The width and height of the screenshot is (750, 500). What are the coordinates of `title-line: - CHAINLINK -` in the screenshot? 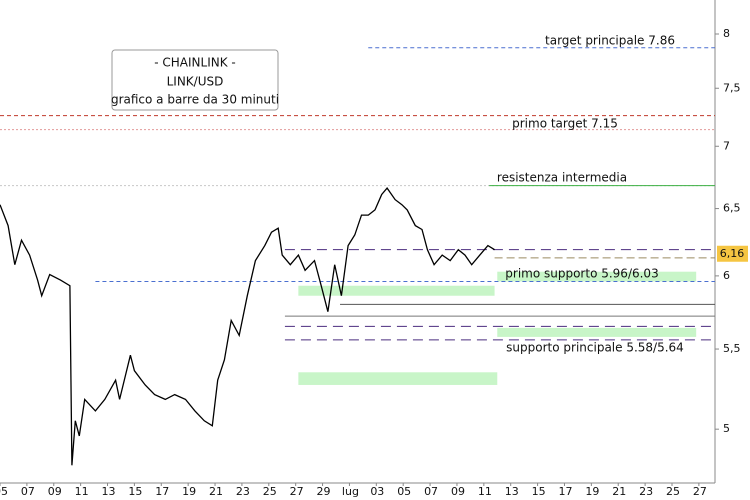 It's located at (195, 63).